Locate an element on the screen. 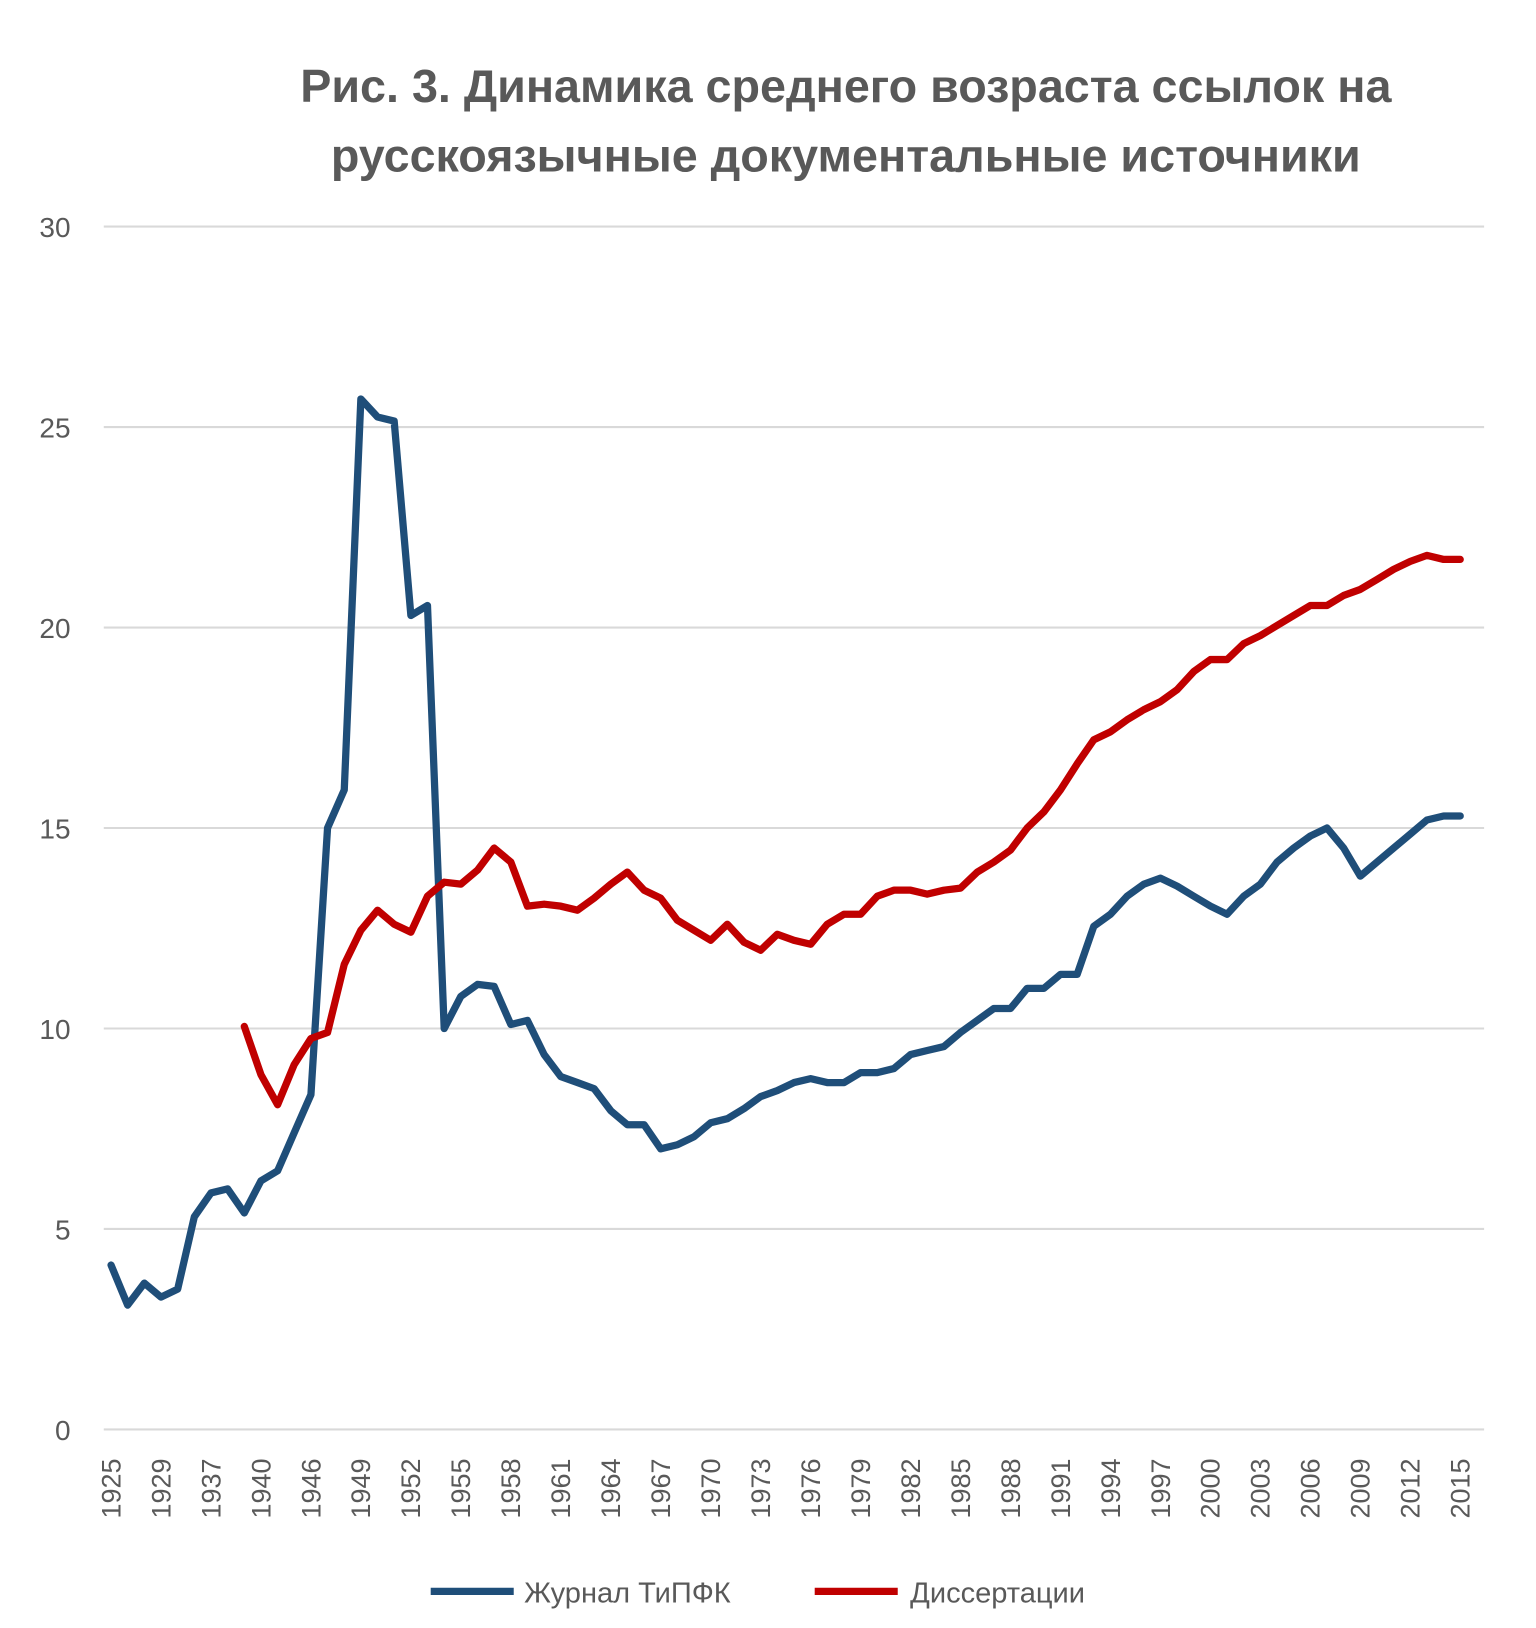 The width and height of the screenshot is (1536, 1628). x-tick-label: 1973 is located at coordinates (761, 1488).